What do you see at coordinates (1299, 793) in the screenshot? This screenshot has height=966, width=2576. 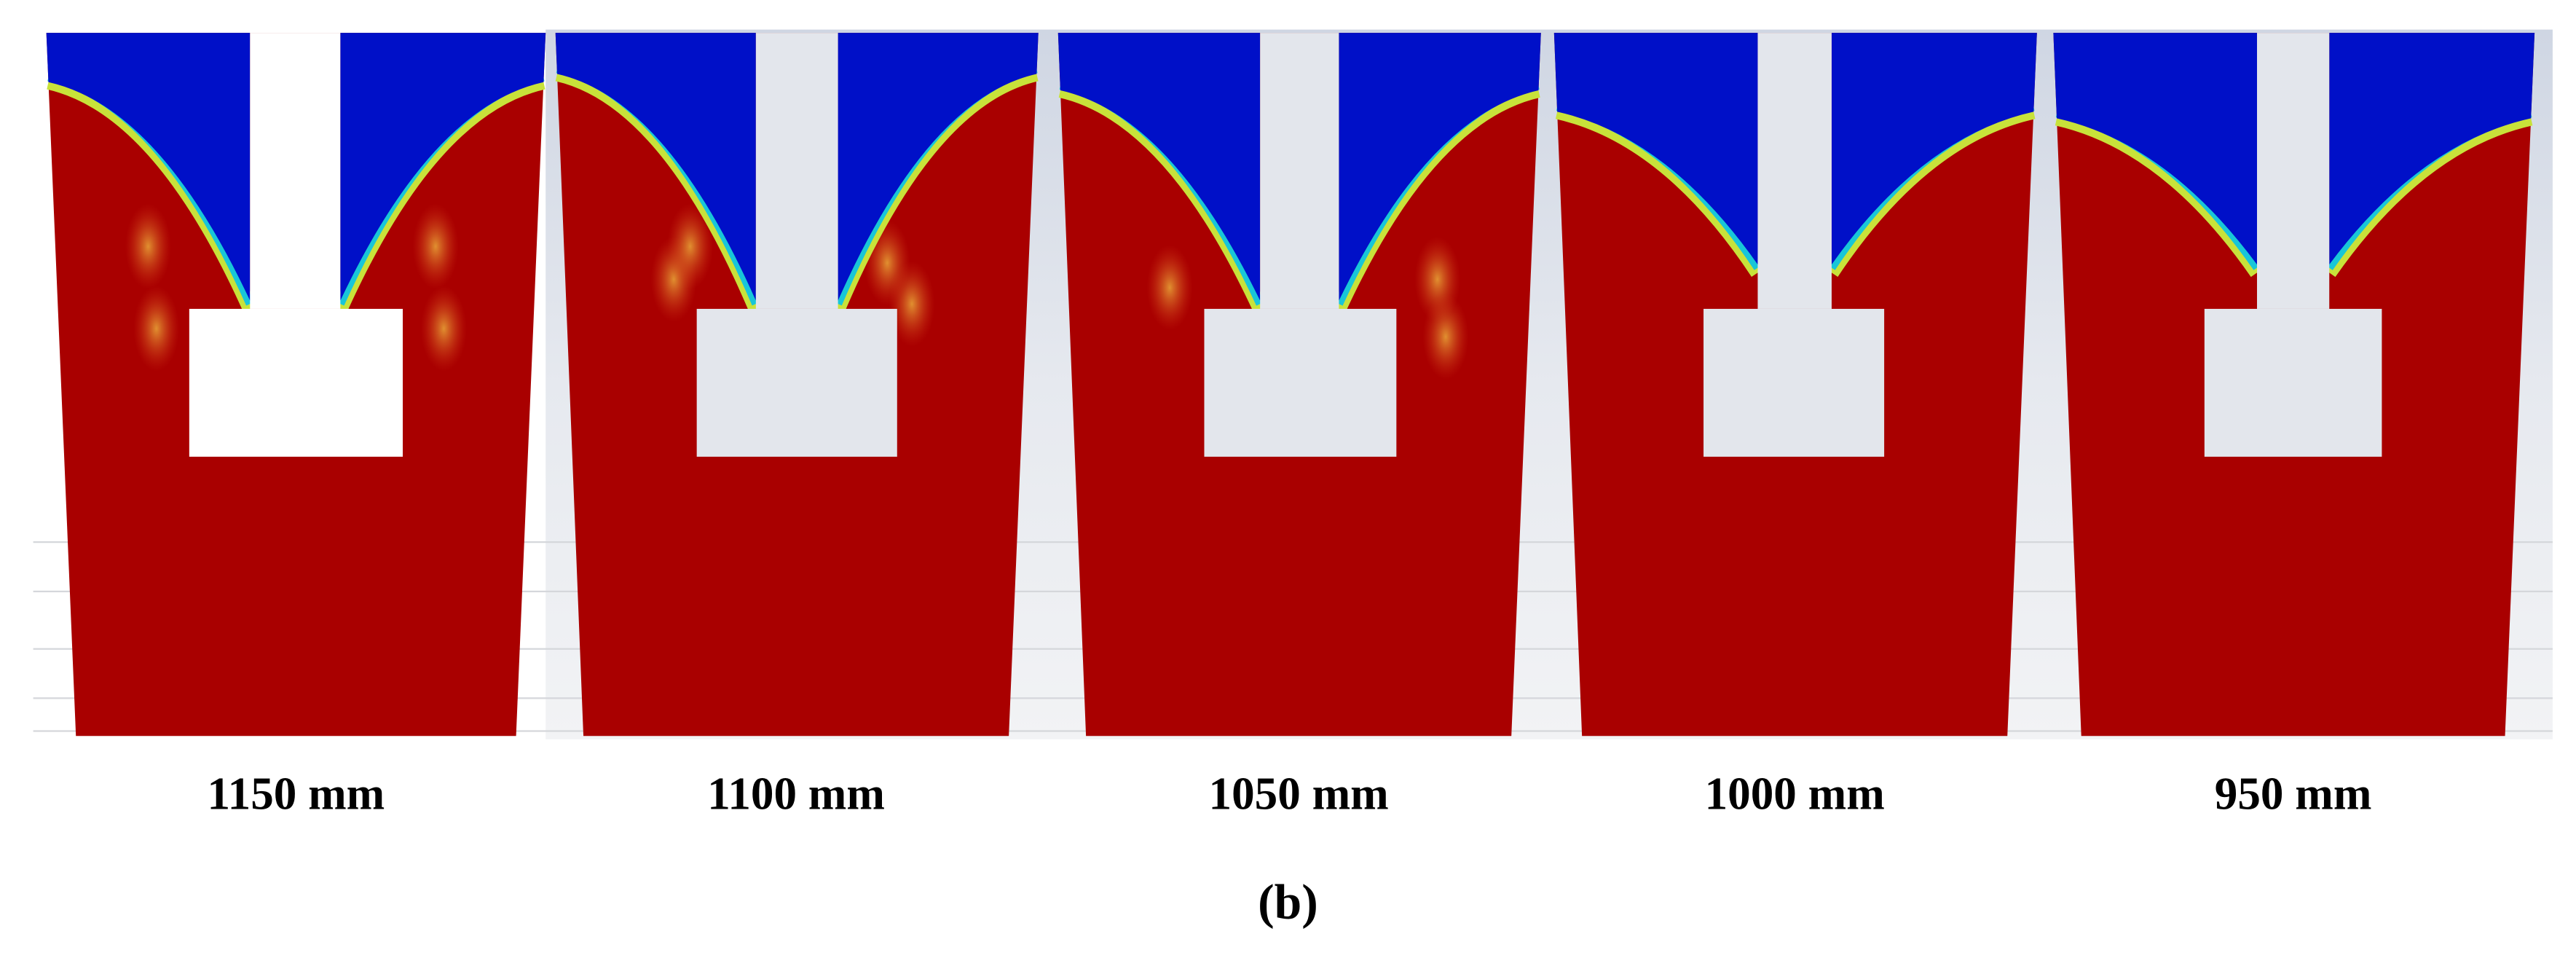 I see `panel-label: 1050 mm` at bounding box center [1299, 793].